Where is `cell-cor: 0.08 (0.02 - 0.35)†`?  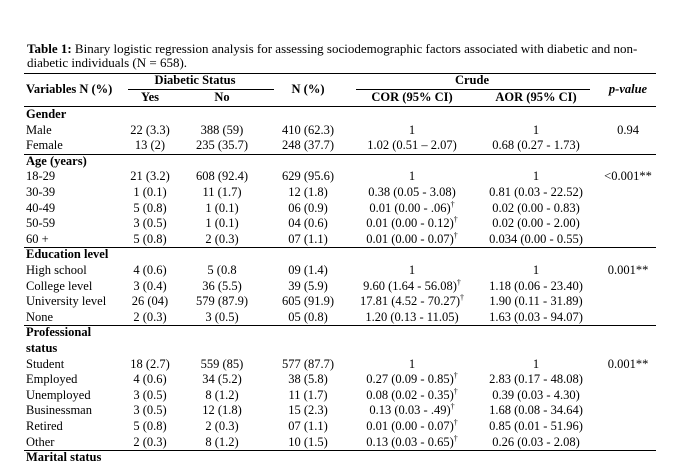 cell-cor: 0.08 (0.02 - 0.35)† is located at coordinates (412, 394).